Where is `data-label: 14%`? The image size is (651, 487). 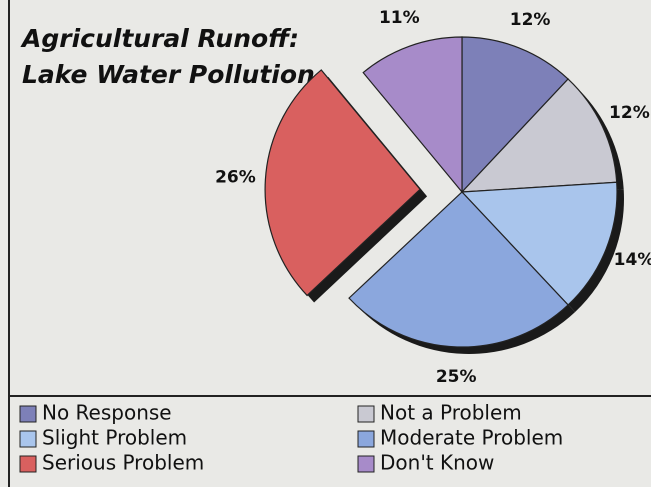 data-label: 14% is located at coordinates (632, 260).